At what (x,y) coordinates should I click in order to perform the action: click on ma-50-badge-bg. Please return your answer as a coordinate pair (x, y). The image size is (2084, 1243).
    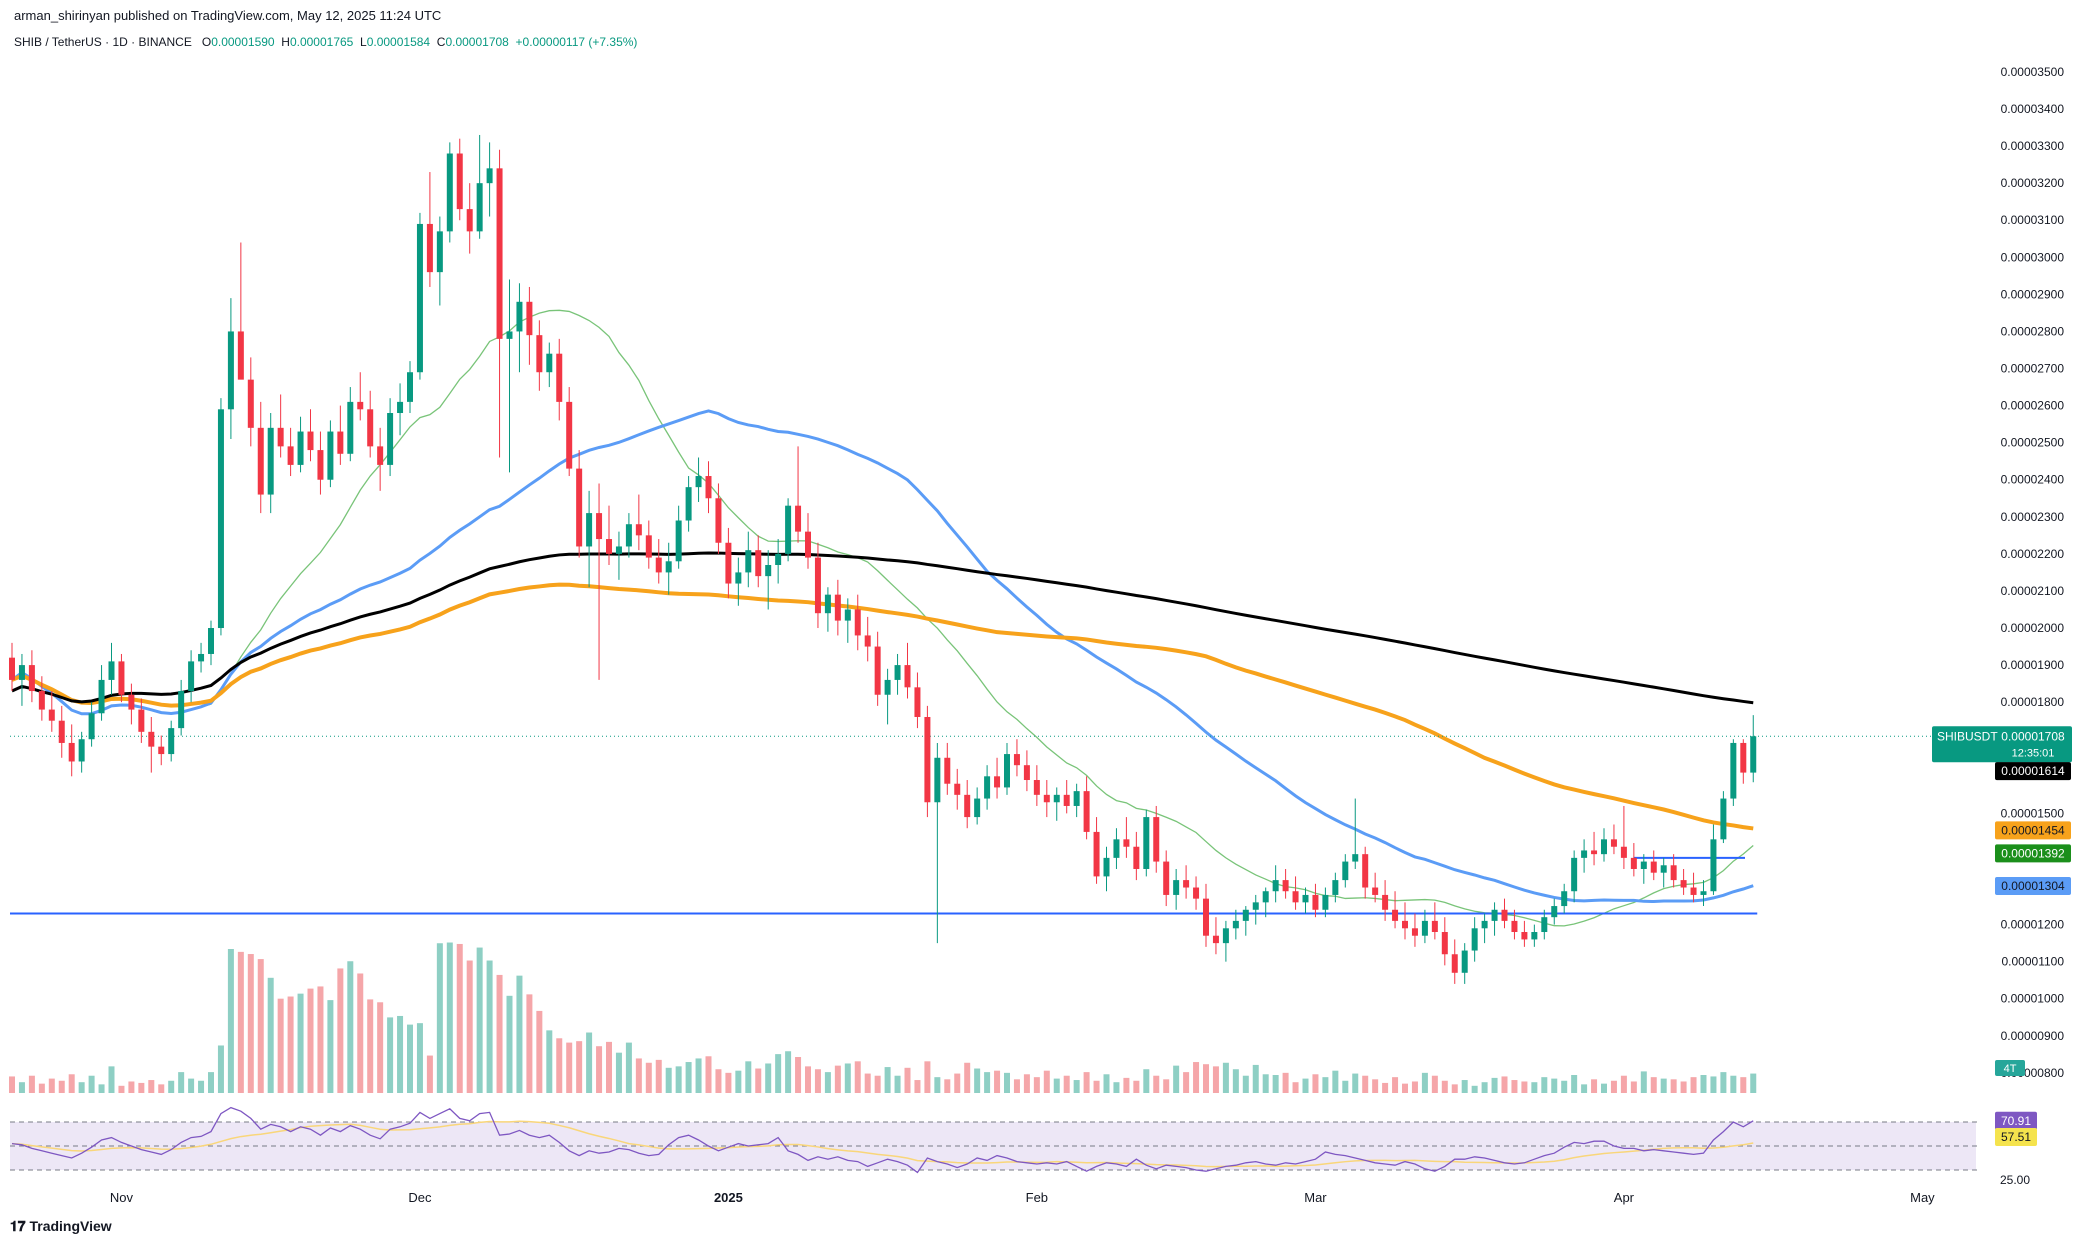
    Looking at the image, I should click on (2033, 886).